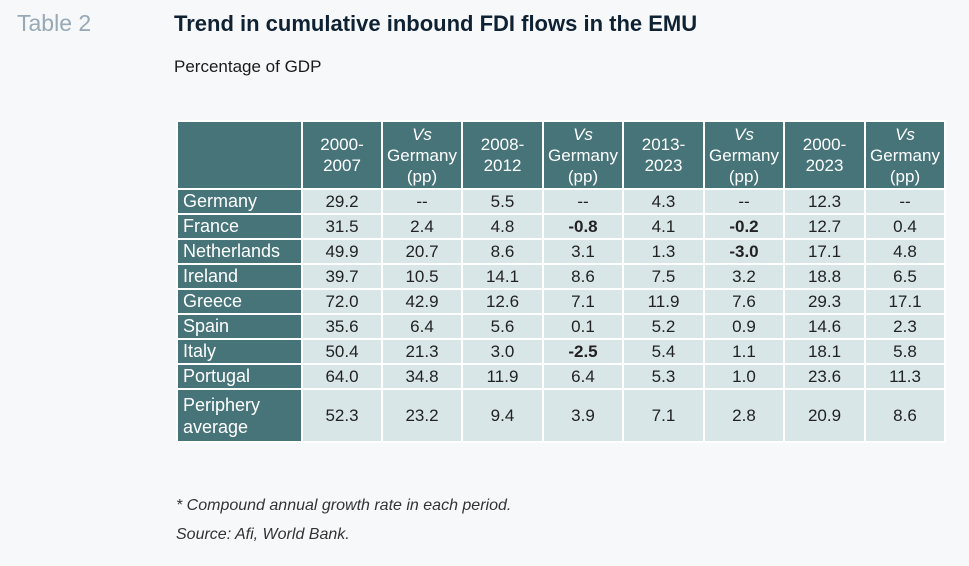  I want to click on country-cell: Spain, so click(239, 326).